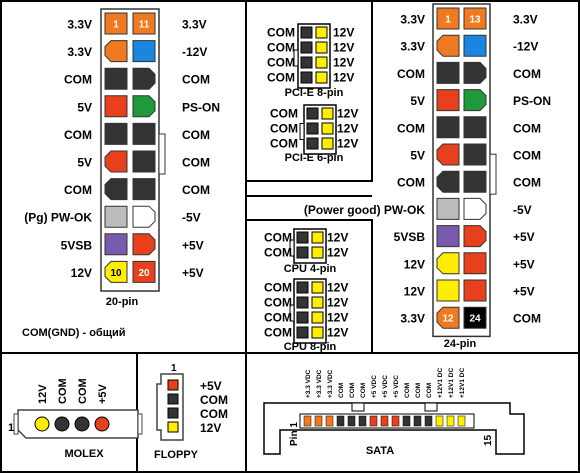 This screenshot has height=473, width=580. I want to click on pcie8-row-0-right-label: 12V, so click(343, 33).